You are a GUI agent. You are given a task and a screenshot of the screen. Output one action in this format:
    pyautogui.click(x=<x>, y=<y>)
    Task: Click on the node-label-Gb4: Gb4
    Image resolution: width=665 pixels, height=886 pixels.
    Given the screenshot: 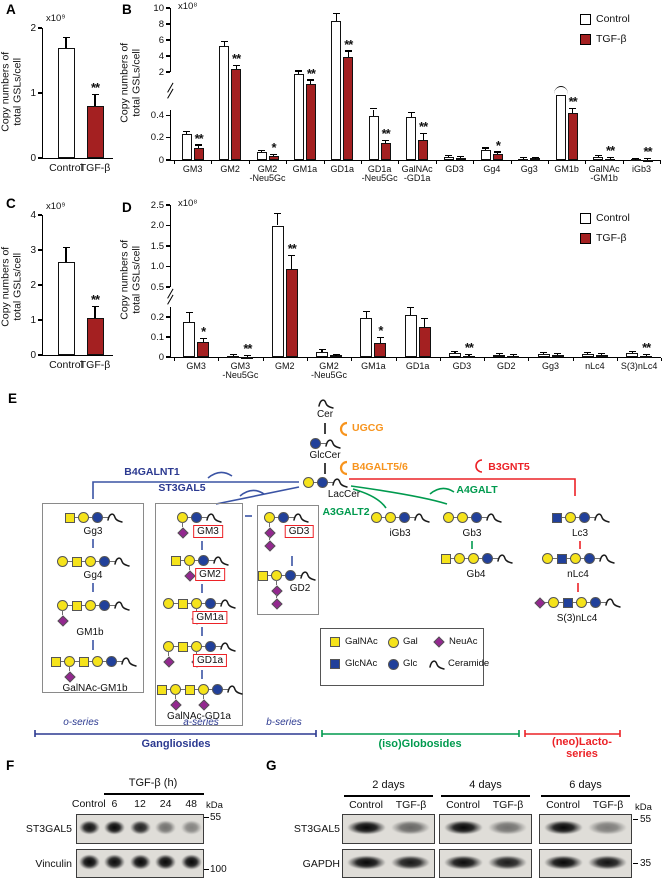 What is the action you would take?
    pyautogui.click(x=476, y=574)
    